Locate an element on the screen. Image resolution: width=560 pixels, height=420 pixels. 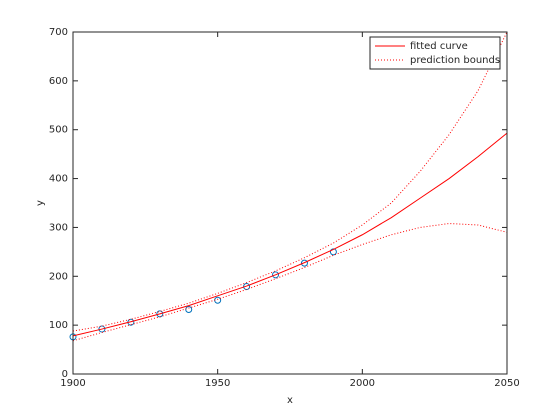
y-tick-label: 300 is located at coordinates (58, 227).